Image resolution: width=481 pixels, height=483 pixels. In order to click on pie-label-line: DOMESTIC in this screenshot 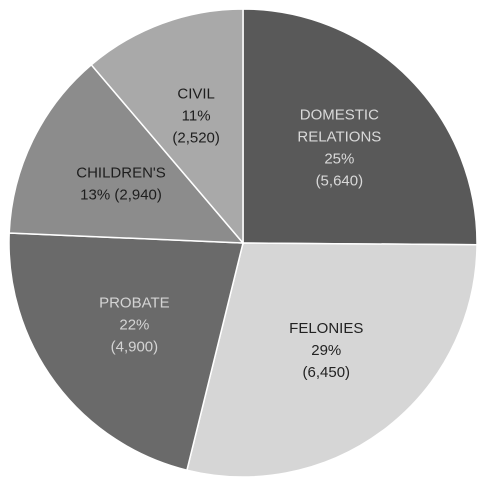, I will do `click(339, 114)`.